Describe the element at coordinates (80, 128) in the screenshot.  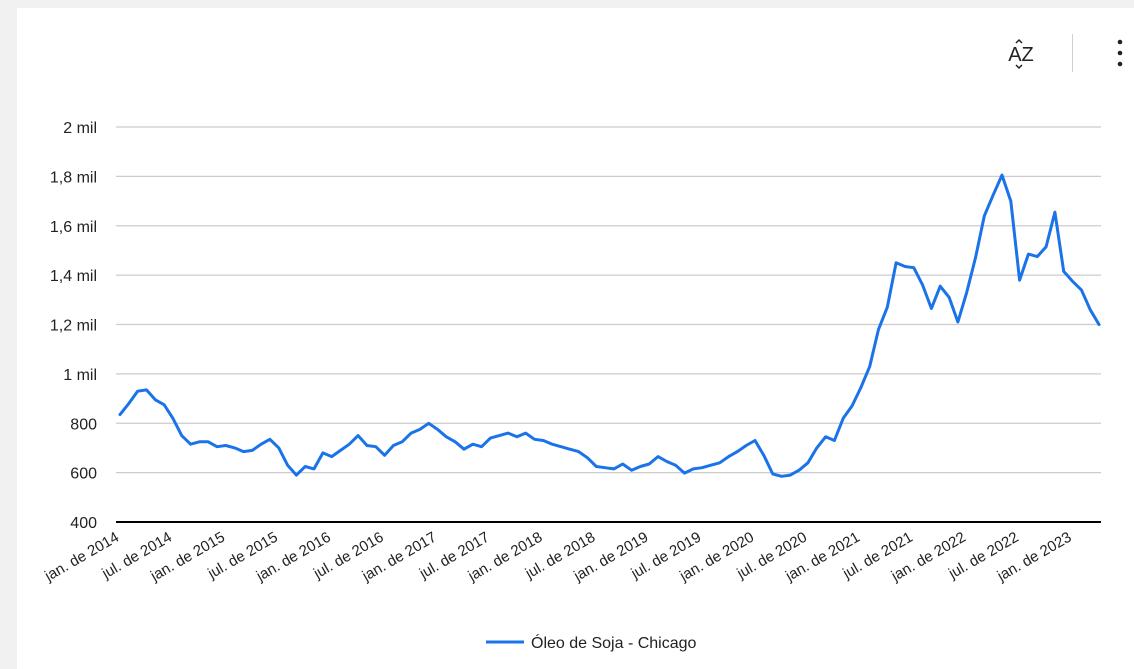
I see `y-tick-label: 2 mil` at that location.